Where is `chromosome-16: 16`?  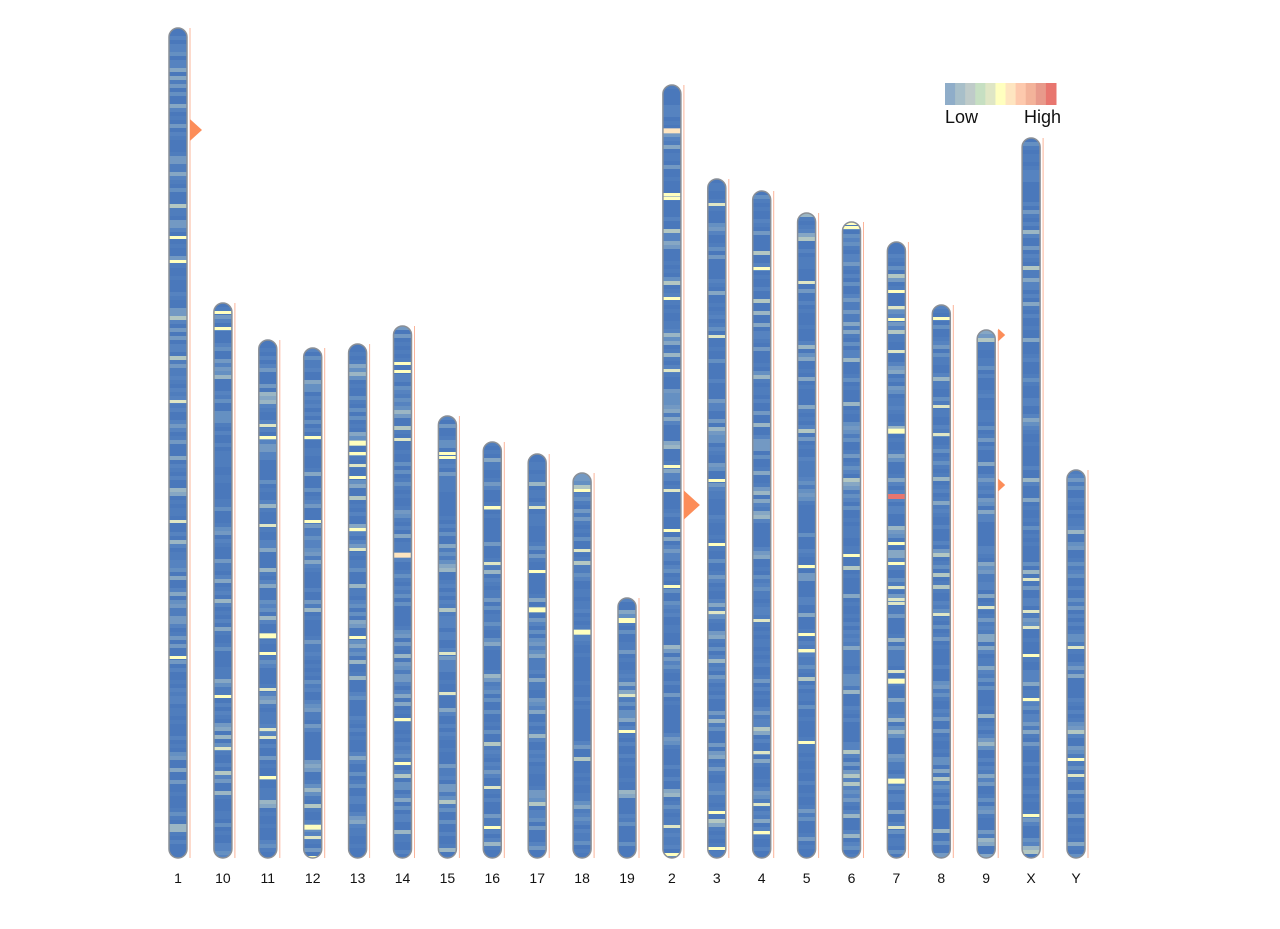
chromosome-16: 16 is located at coordinates (493, 663).